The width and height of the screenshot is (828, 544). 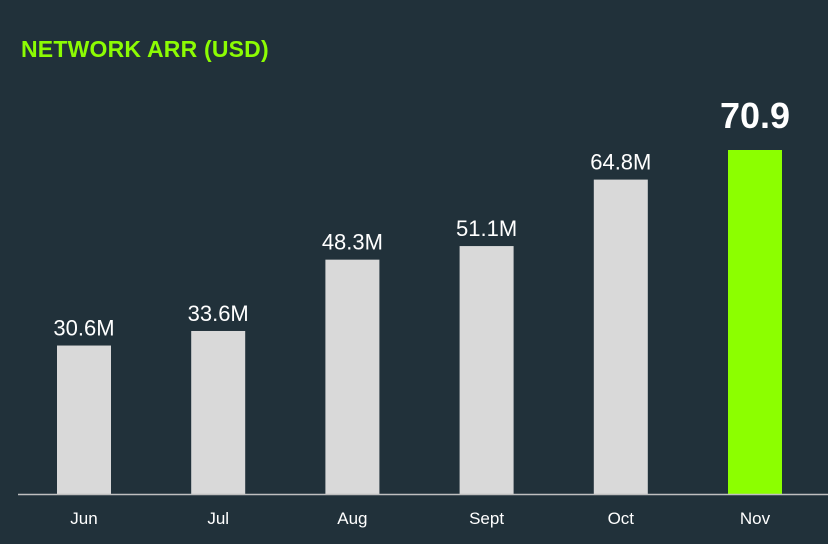 I want to click on x-tick-label: Nov, so click(x=755, y=518).